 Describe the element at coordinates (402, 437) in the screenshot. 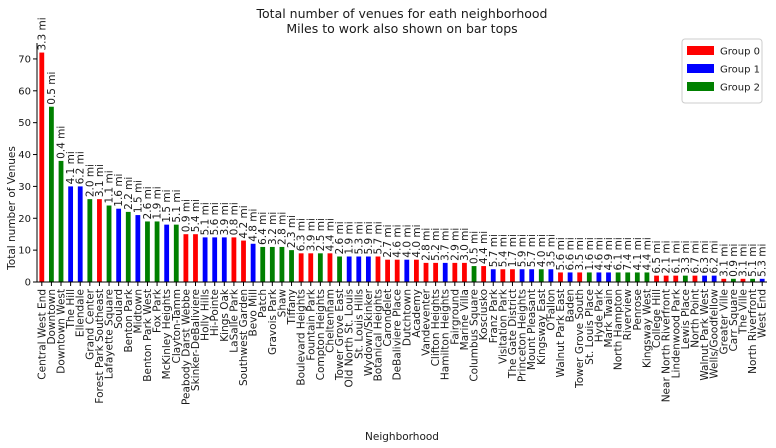

I see `x-axis-label: Neighborhood` at that location.